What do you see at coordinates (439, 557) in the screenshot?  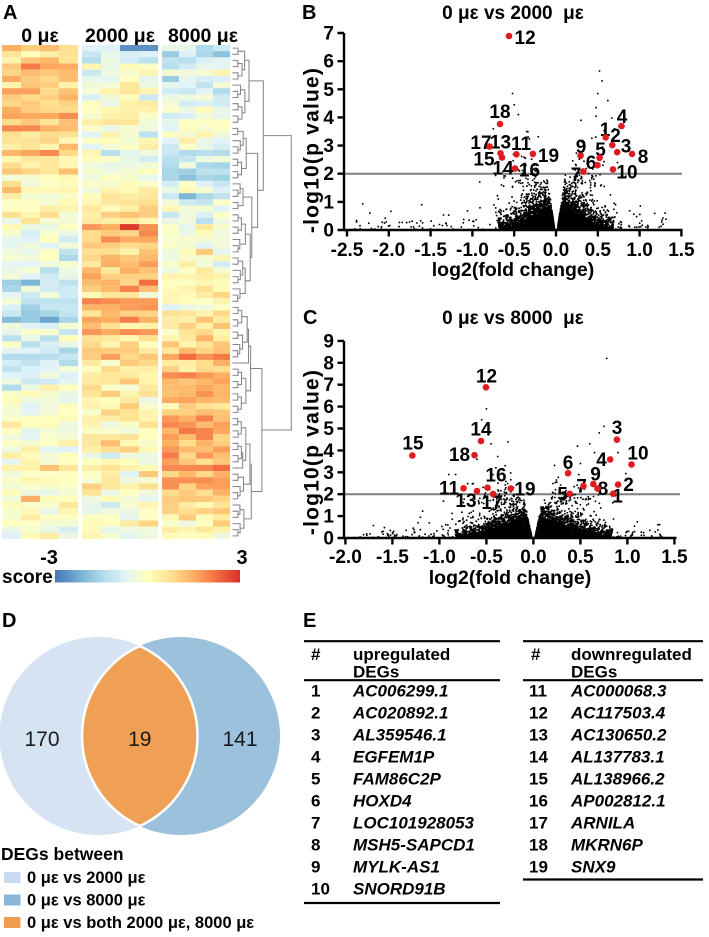 I see `svg-text: -1.0` at bounding box center [439, 557].